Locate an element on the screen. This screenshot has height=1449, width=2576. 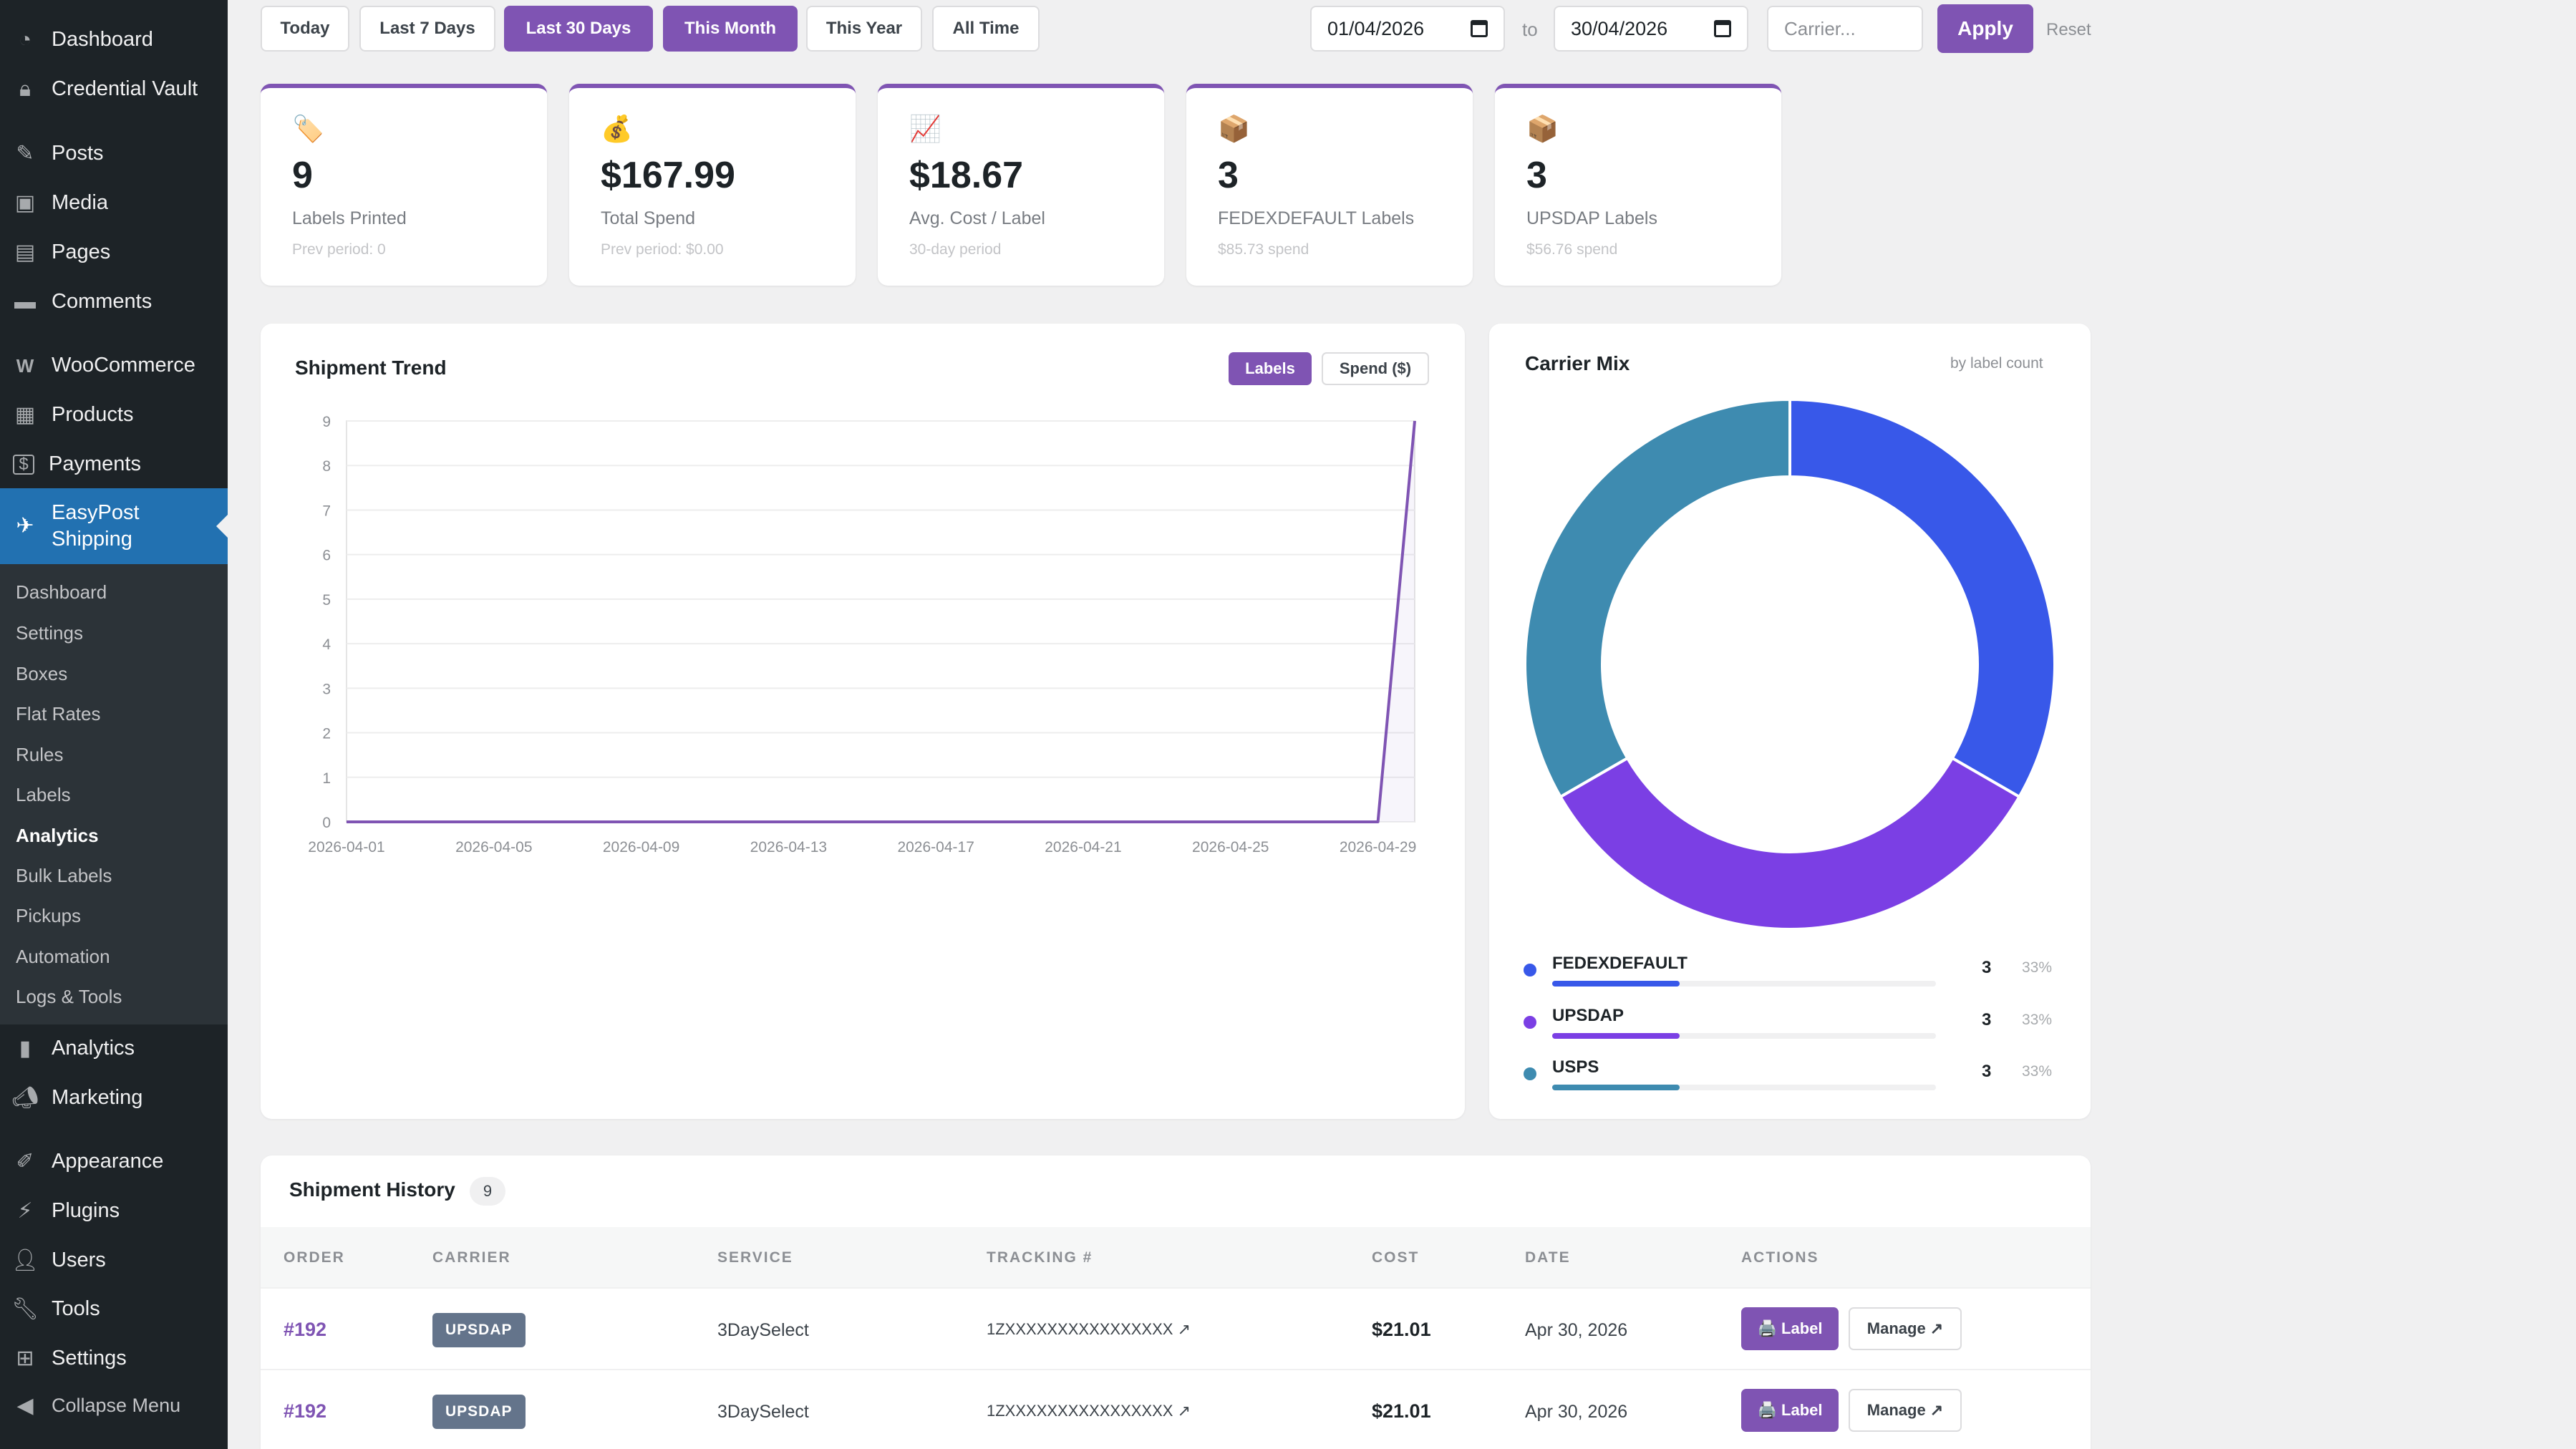
legend-color-dot is located at coordinates (1530, 1022).